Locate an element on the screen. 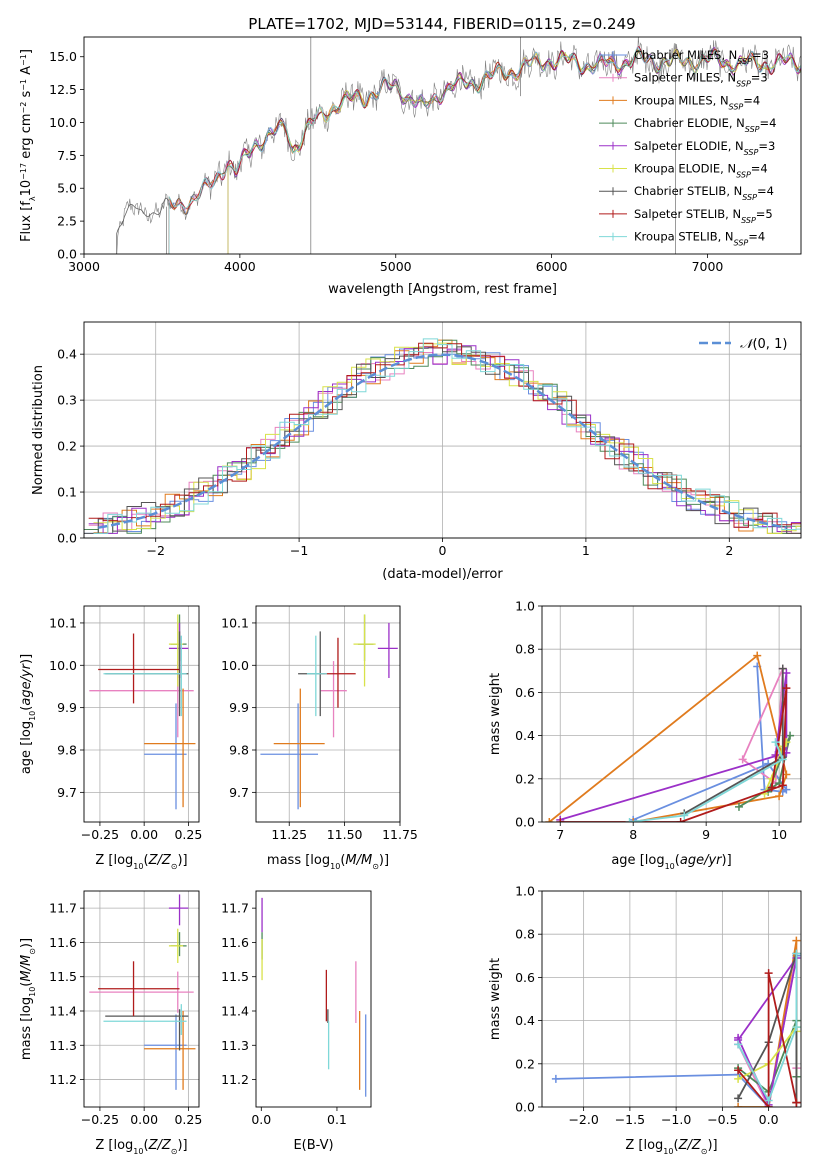 The height and width of the screenshot is (1170, 819). y-tick-label: 11.6 is located at coordinates (63, 942).